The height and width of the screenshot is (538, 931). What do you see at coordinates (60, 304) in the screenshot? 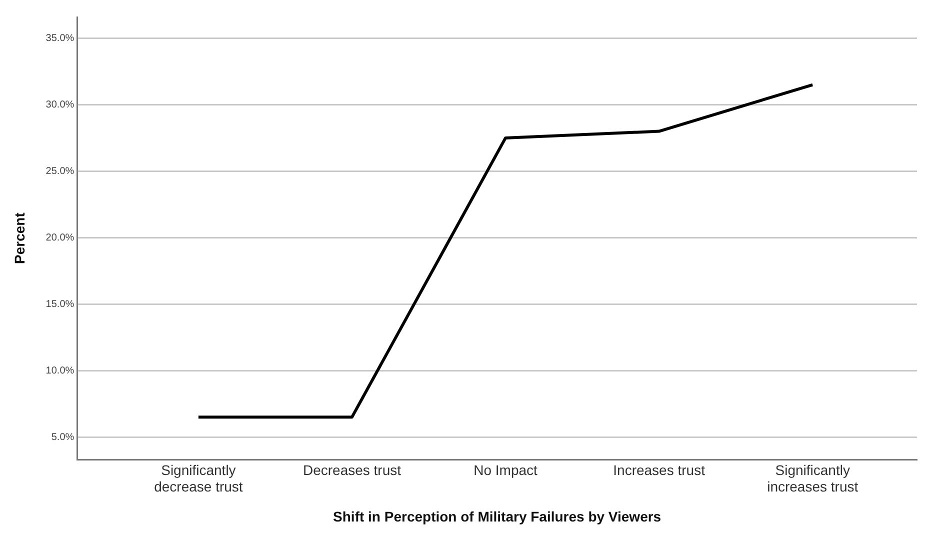
I see `y-tick-label: 15.0%` at bounding box center [60, 304].